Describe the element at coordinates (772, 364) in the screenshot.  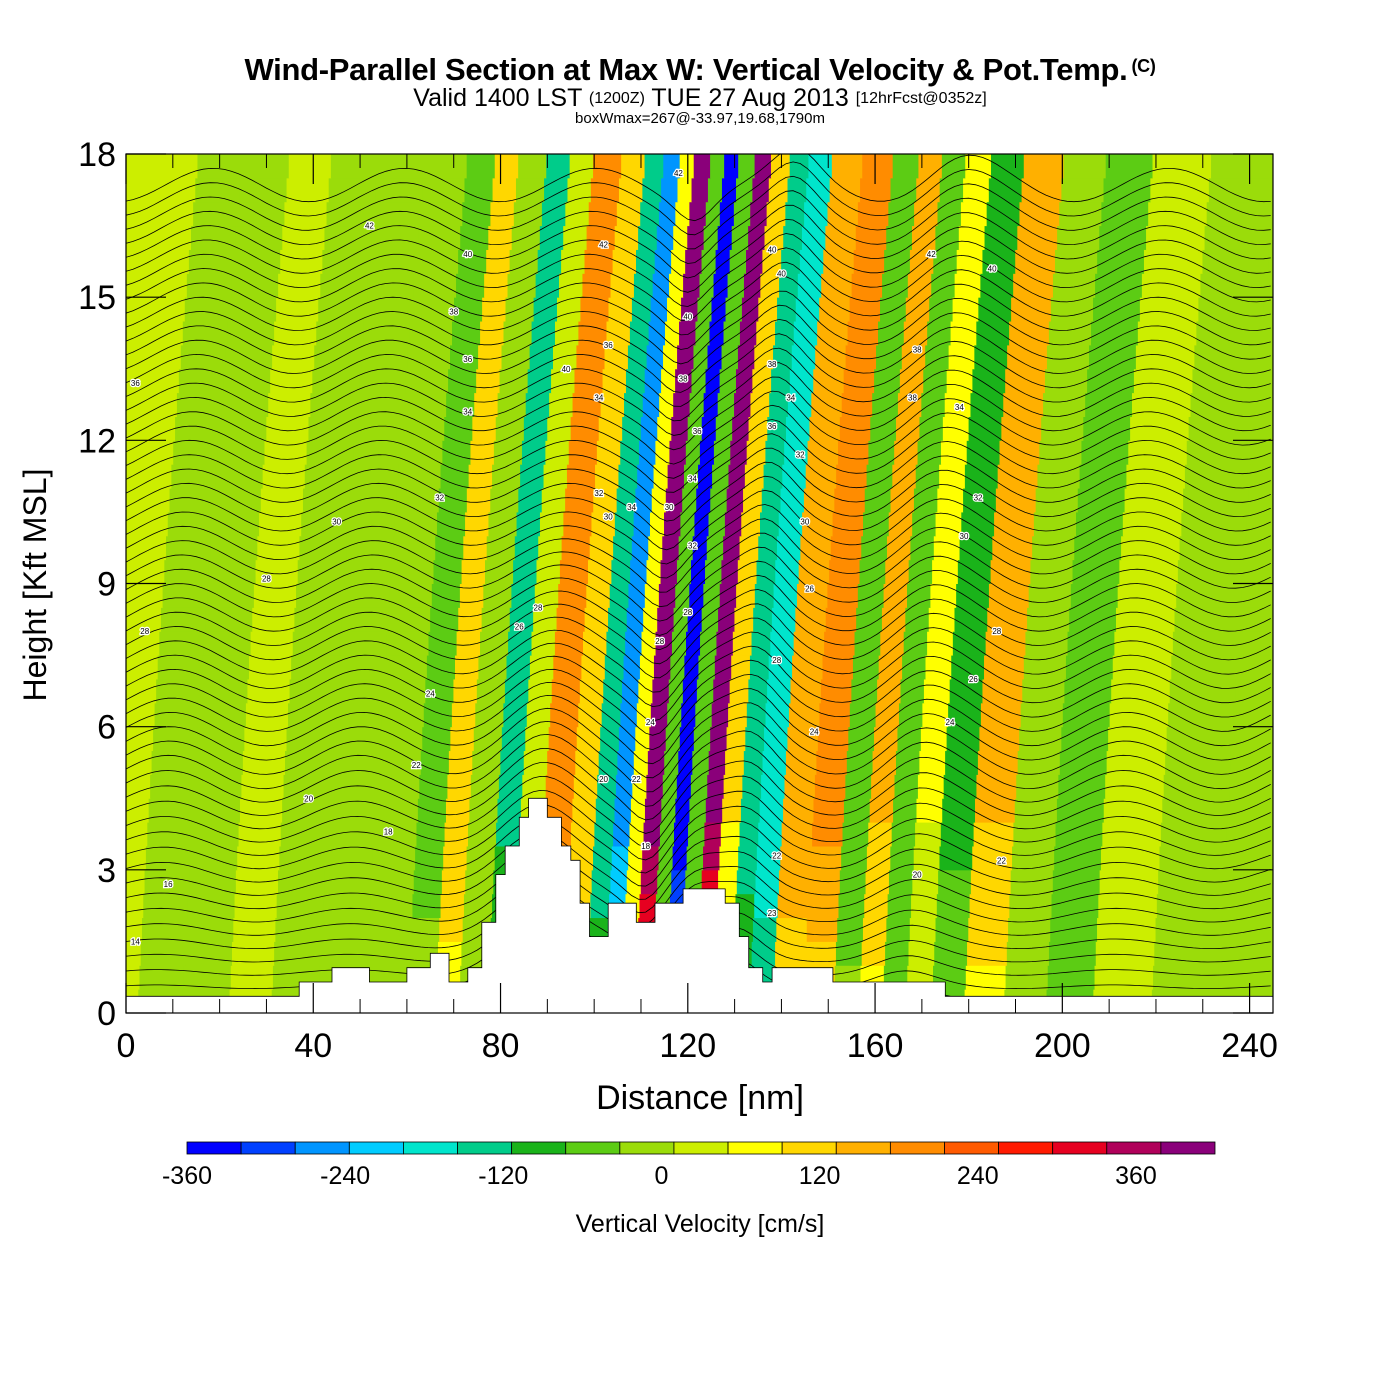
I see `contour-label: 38` at that location.